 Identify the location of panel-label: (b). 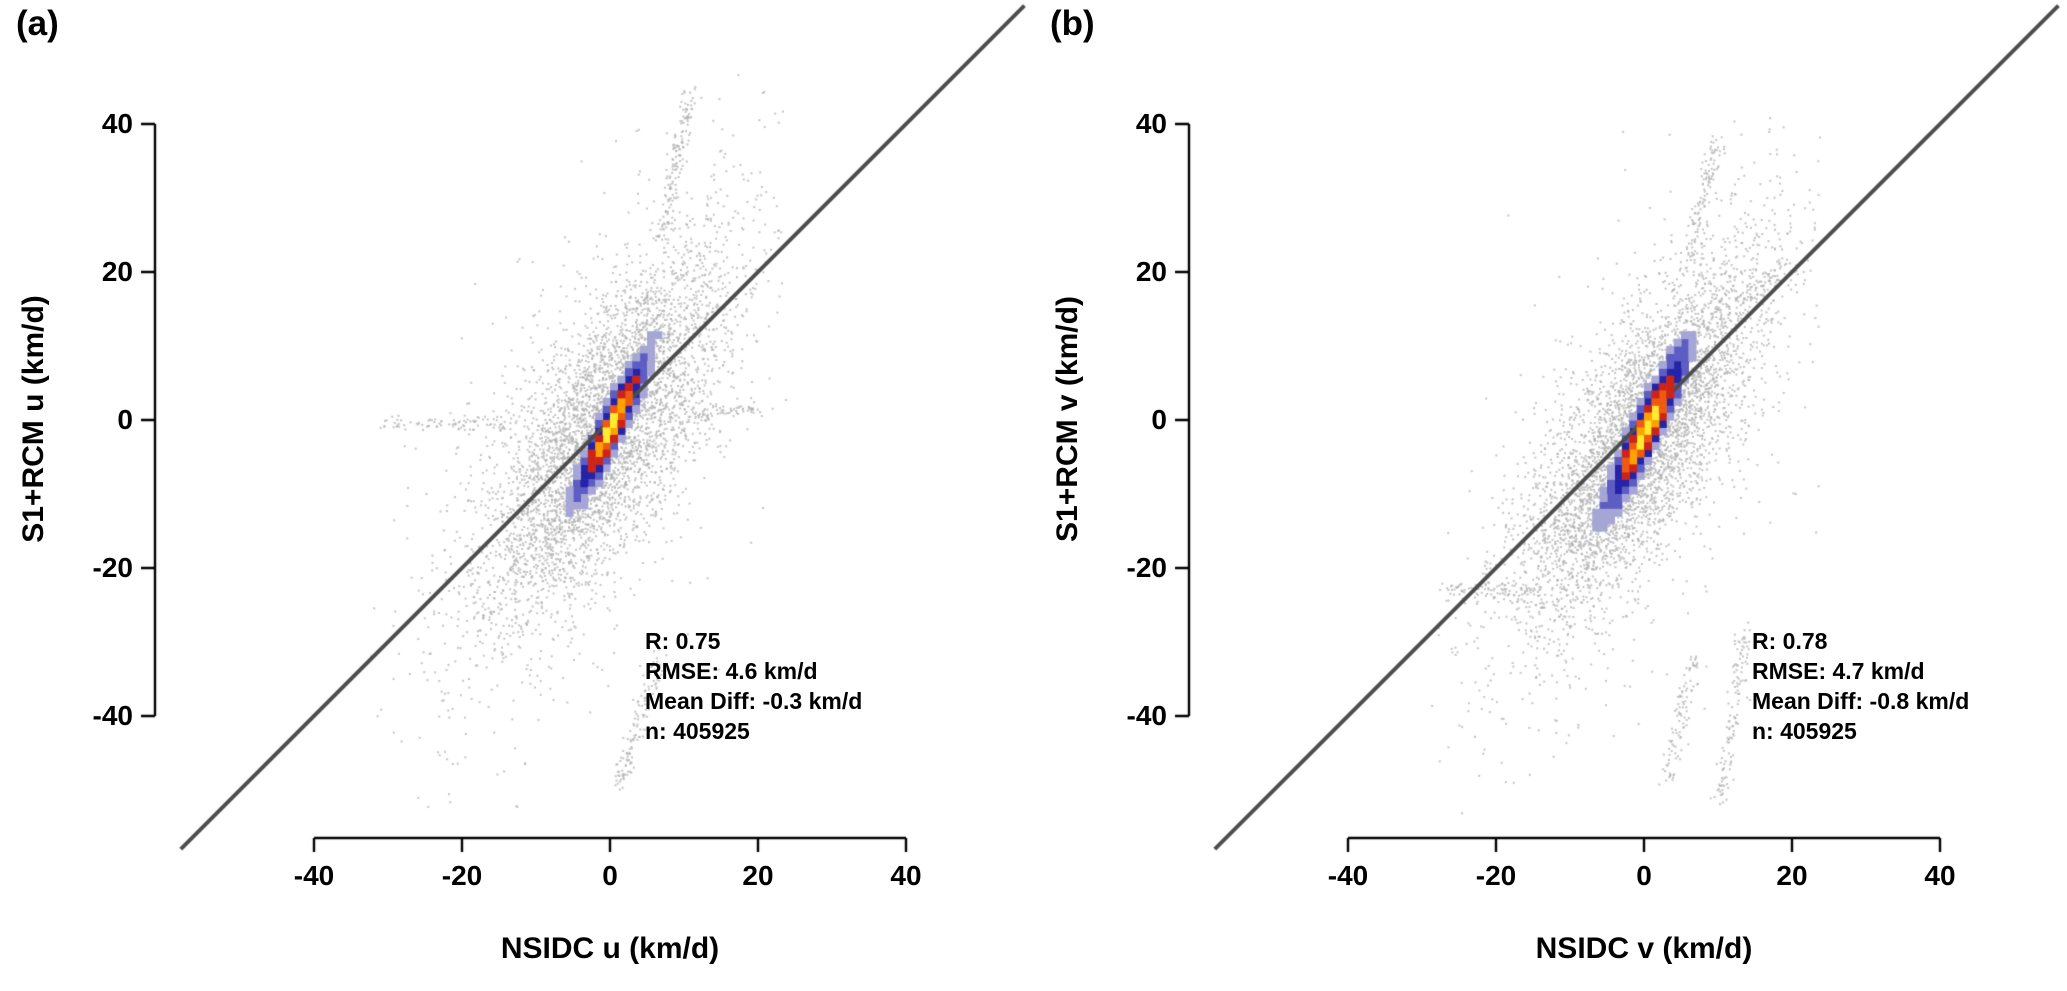
(1072, 23).